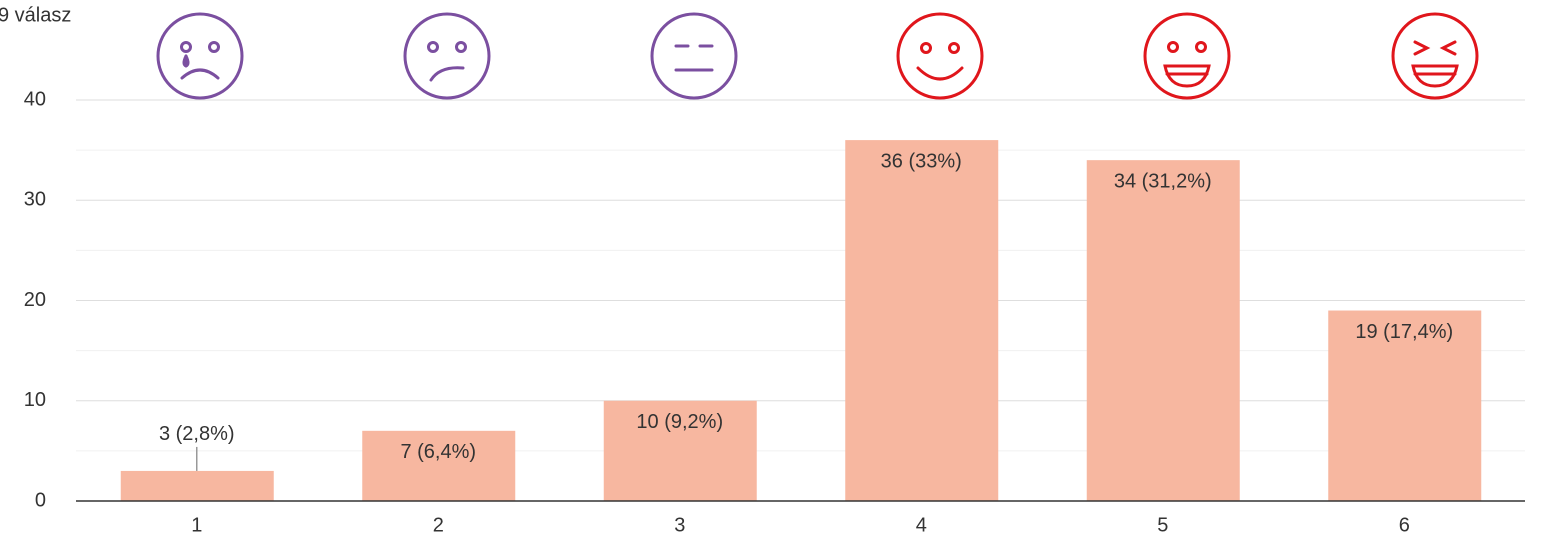 The height and width of the screenshot is (543, 1541). Describe the element at coordinates (921, 525) in the screenshot. I see `x-tick-label: 4` at that location.